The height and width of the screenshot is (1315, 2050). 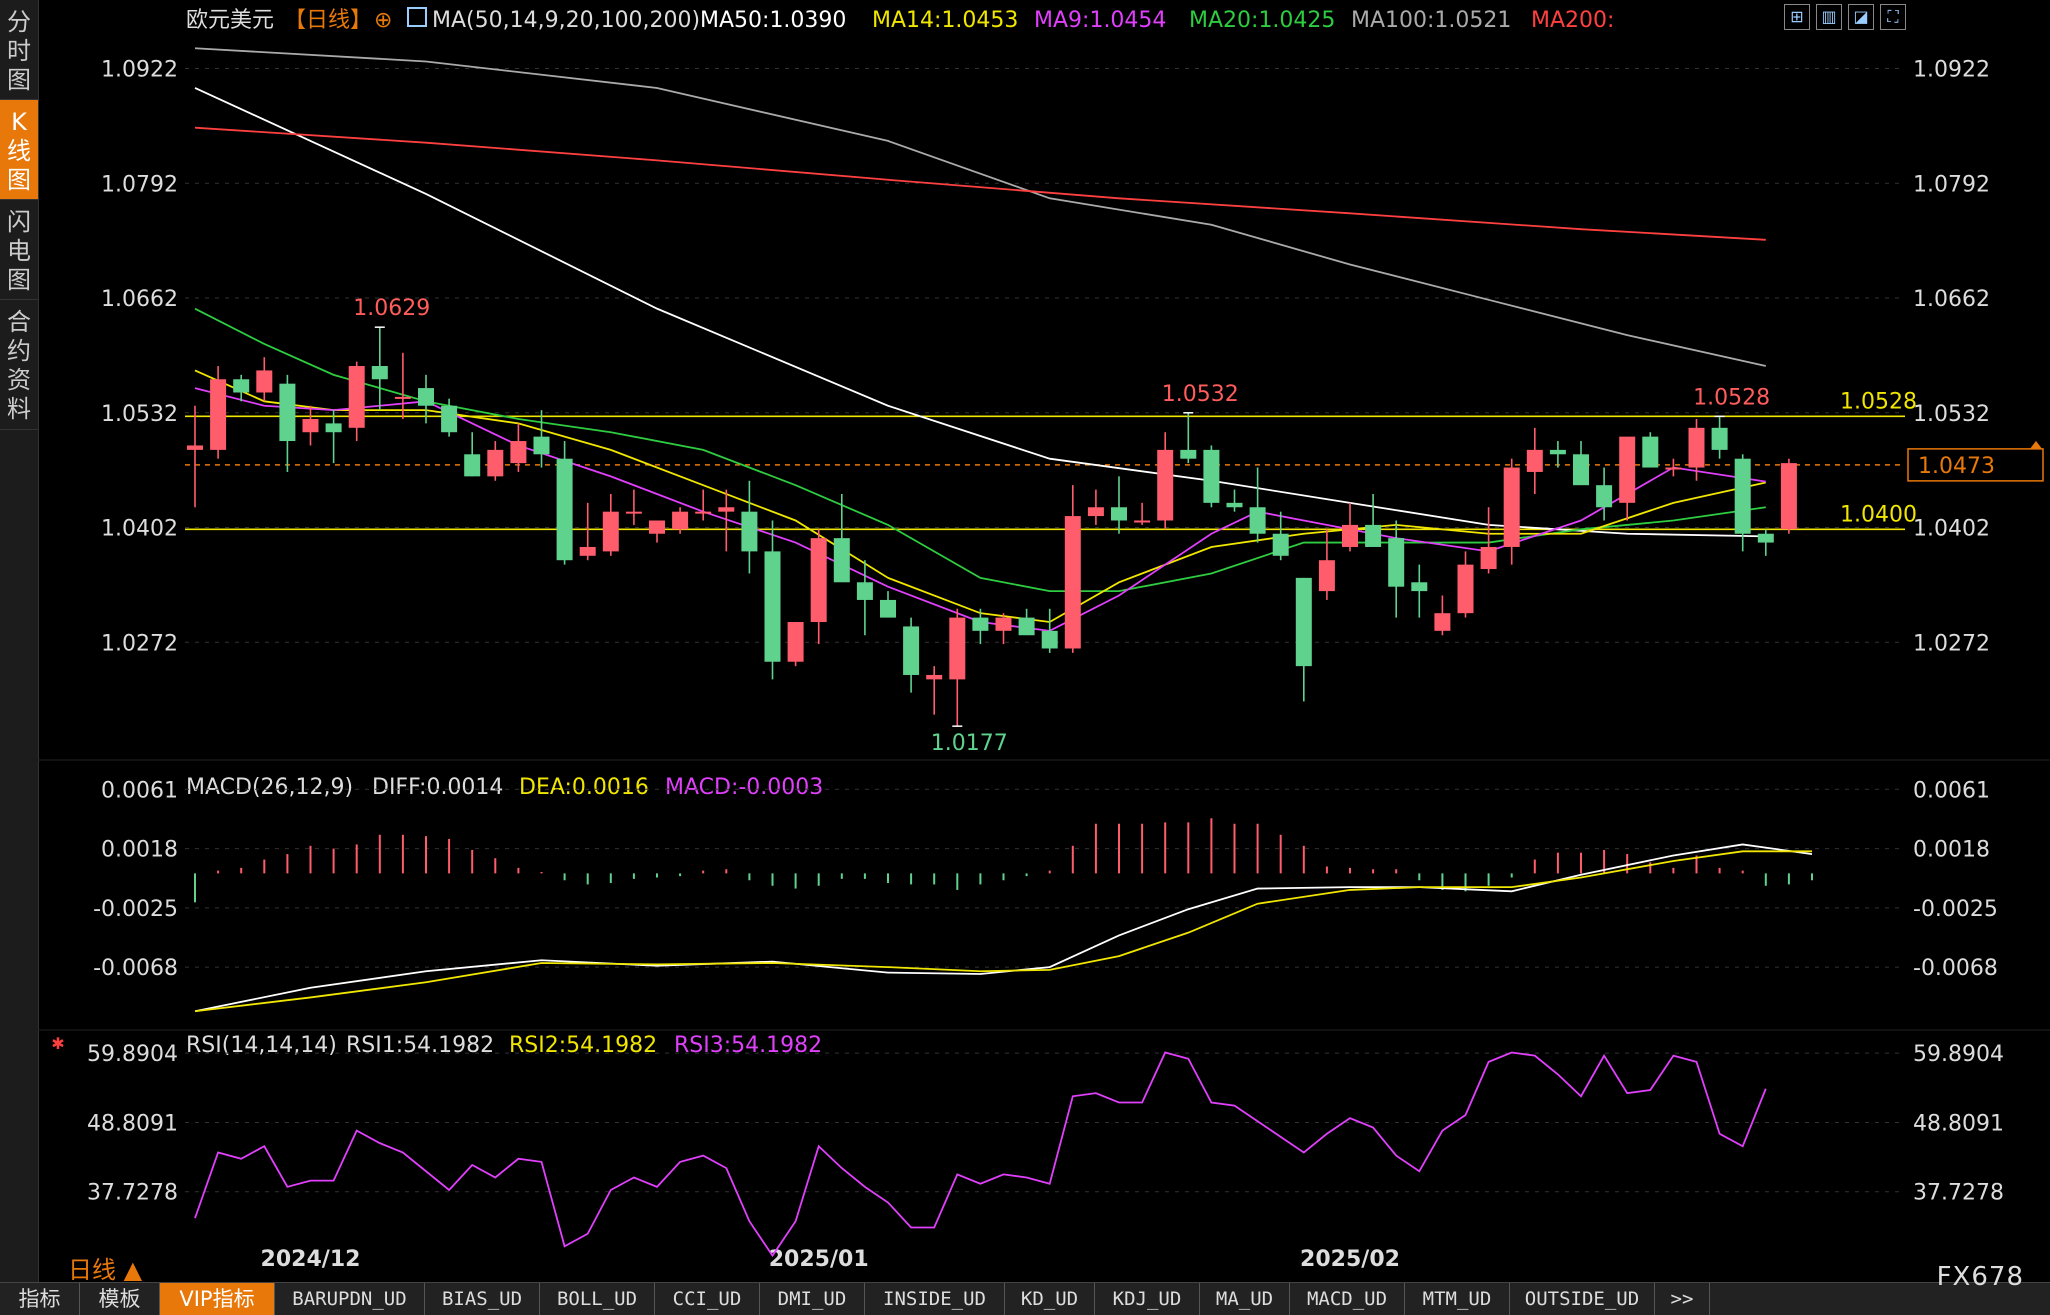 I want to click on indicator-tab-4: BIAS_UD, so click(x=482, y=1299).